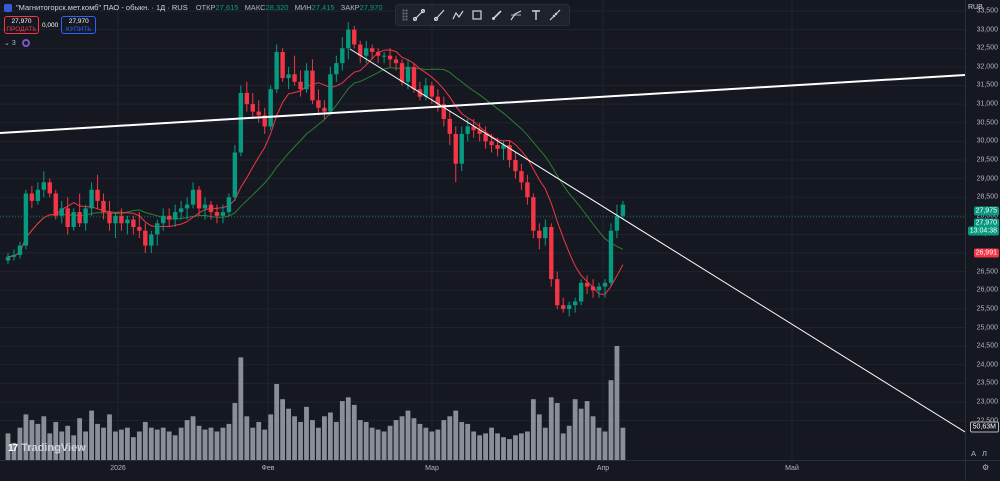 This screenshot has width=1000, height=481. I want to click on time-axis: 2026 Фев Мар Апр Май, so click(482, 470).